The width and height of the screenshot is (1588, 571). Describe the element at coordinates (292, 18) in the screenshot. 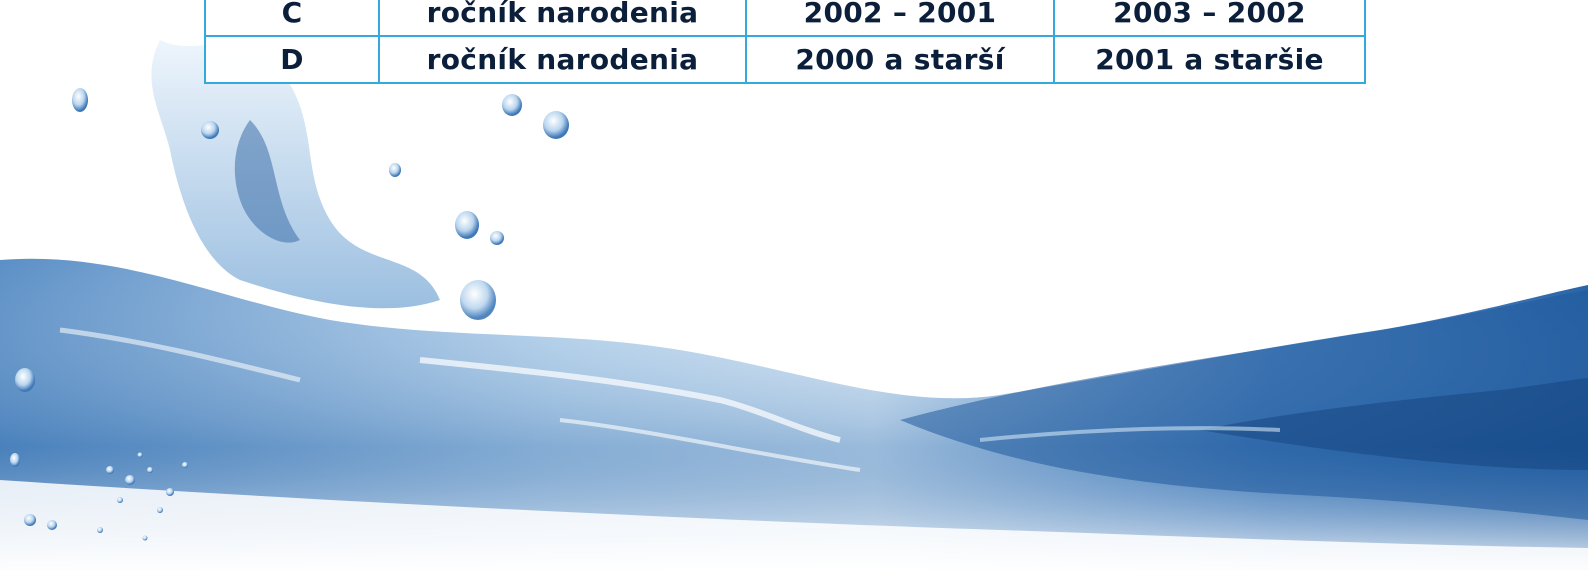

I see `category-cell: C` at that location.